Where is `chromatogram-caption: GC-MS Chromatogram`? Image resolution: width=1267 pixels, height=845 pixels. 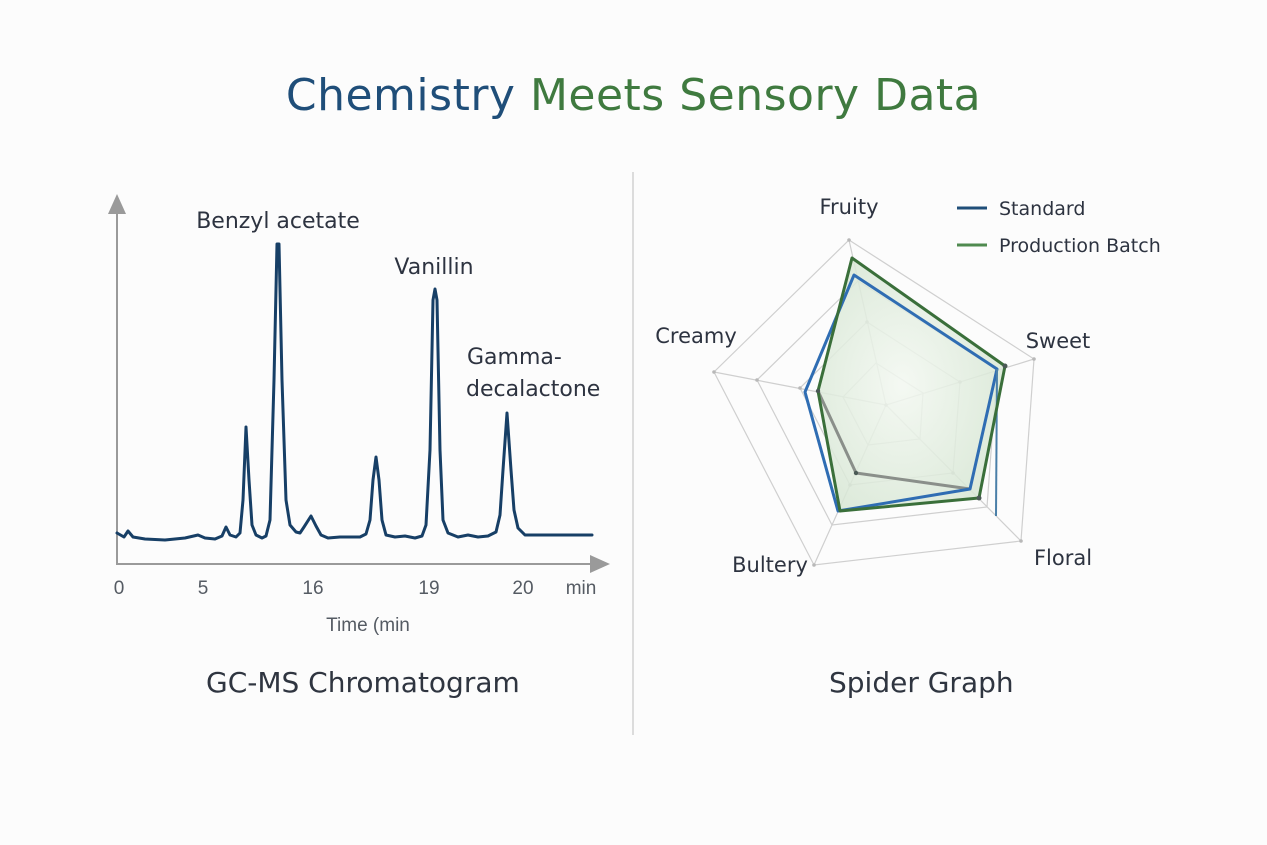 chromatogram-caption: GC-MS Chromatogram is located at coordinates (363, 682).